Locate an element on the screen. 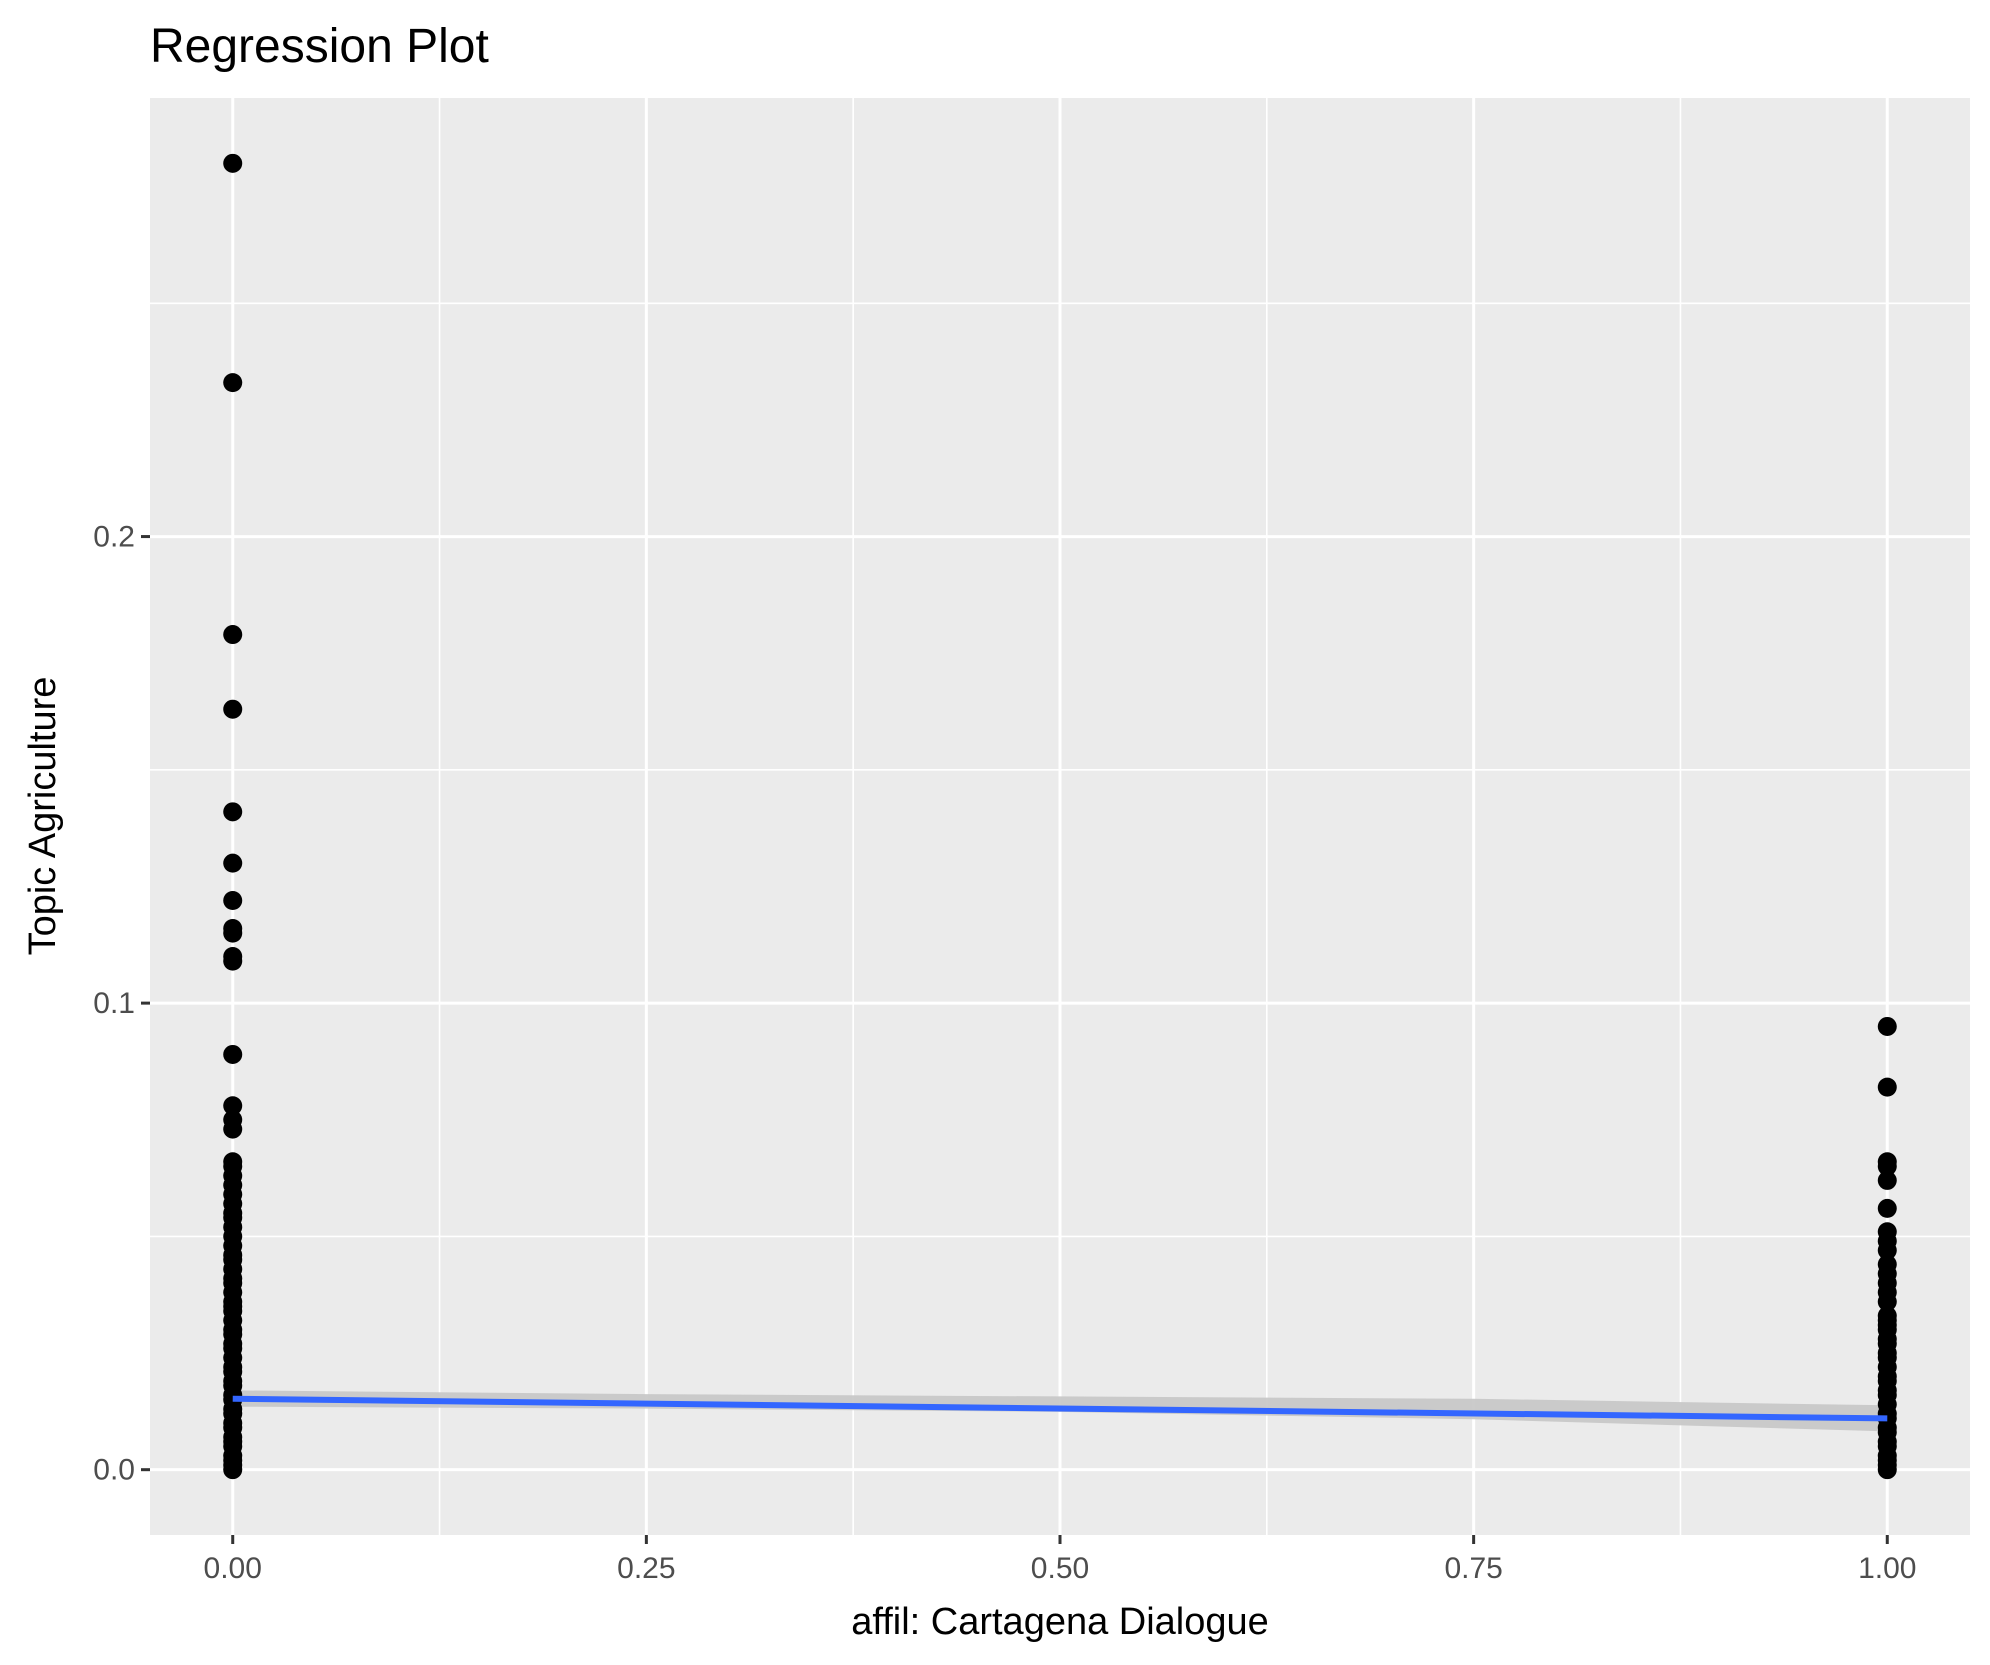 This screenshot has width=1990, height=1665. chart-title: Regression Plot is located at coordinates (319, 46).